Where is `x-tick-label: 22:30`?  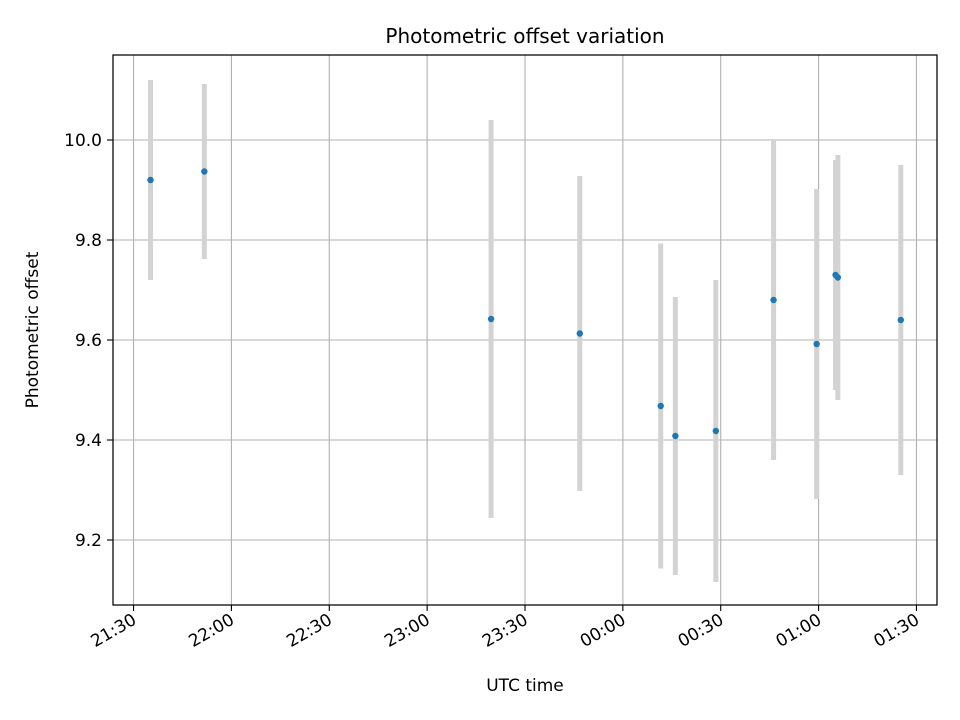
x-tick-label: 22:30 is located at coordinates (309, 631).